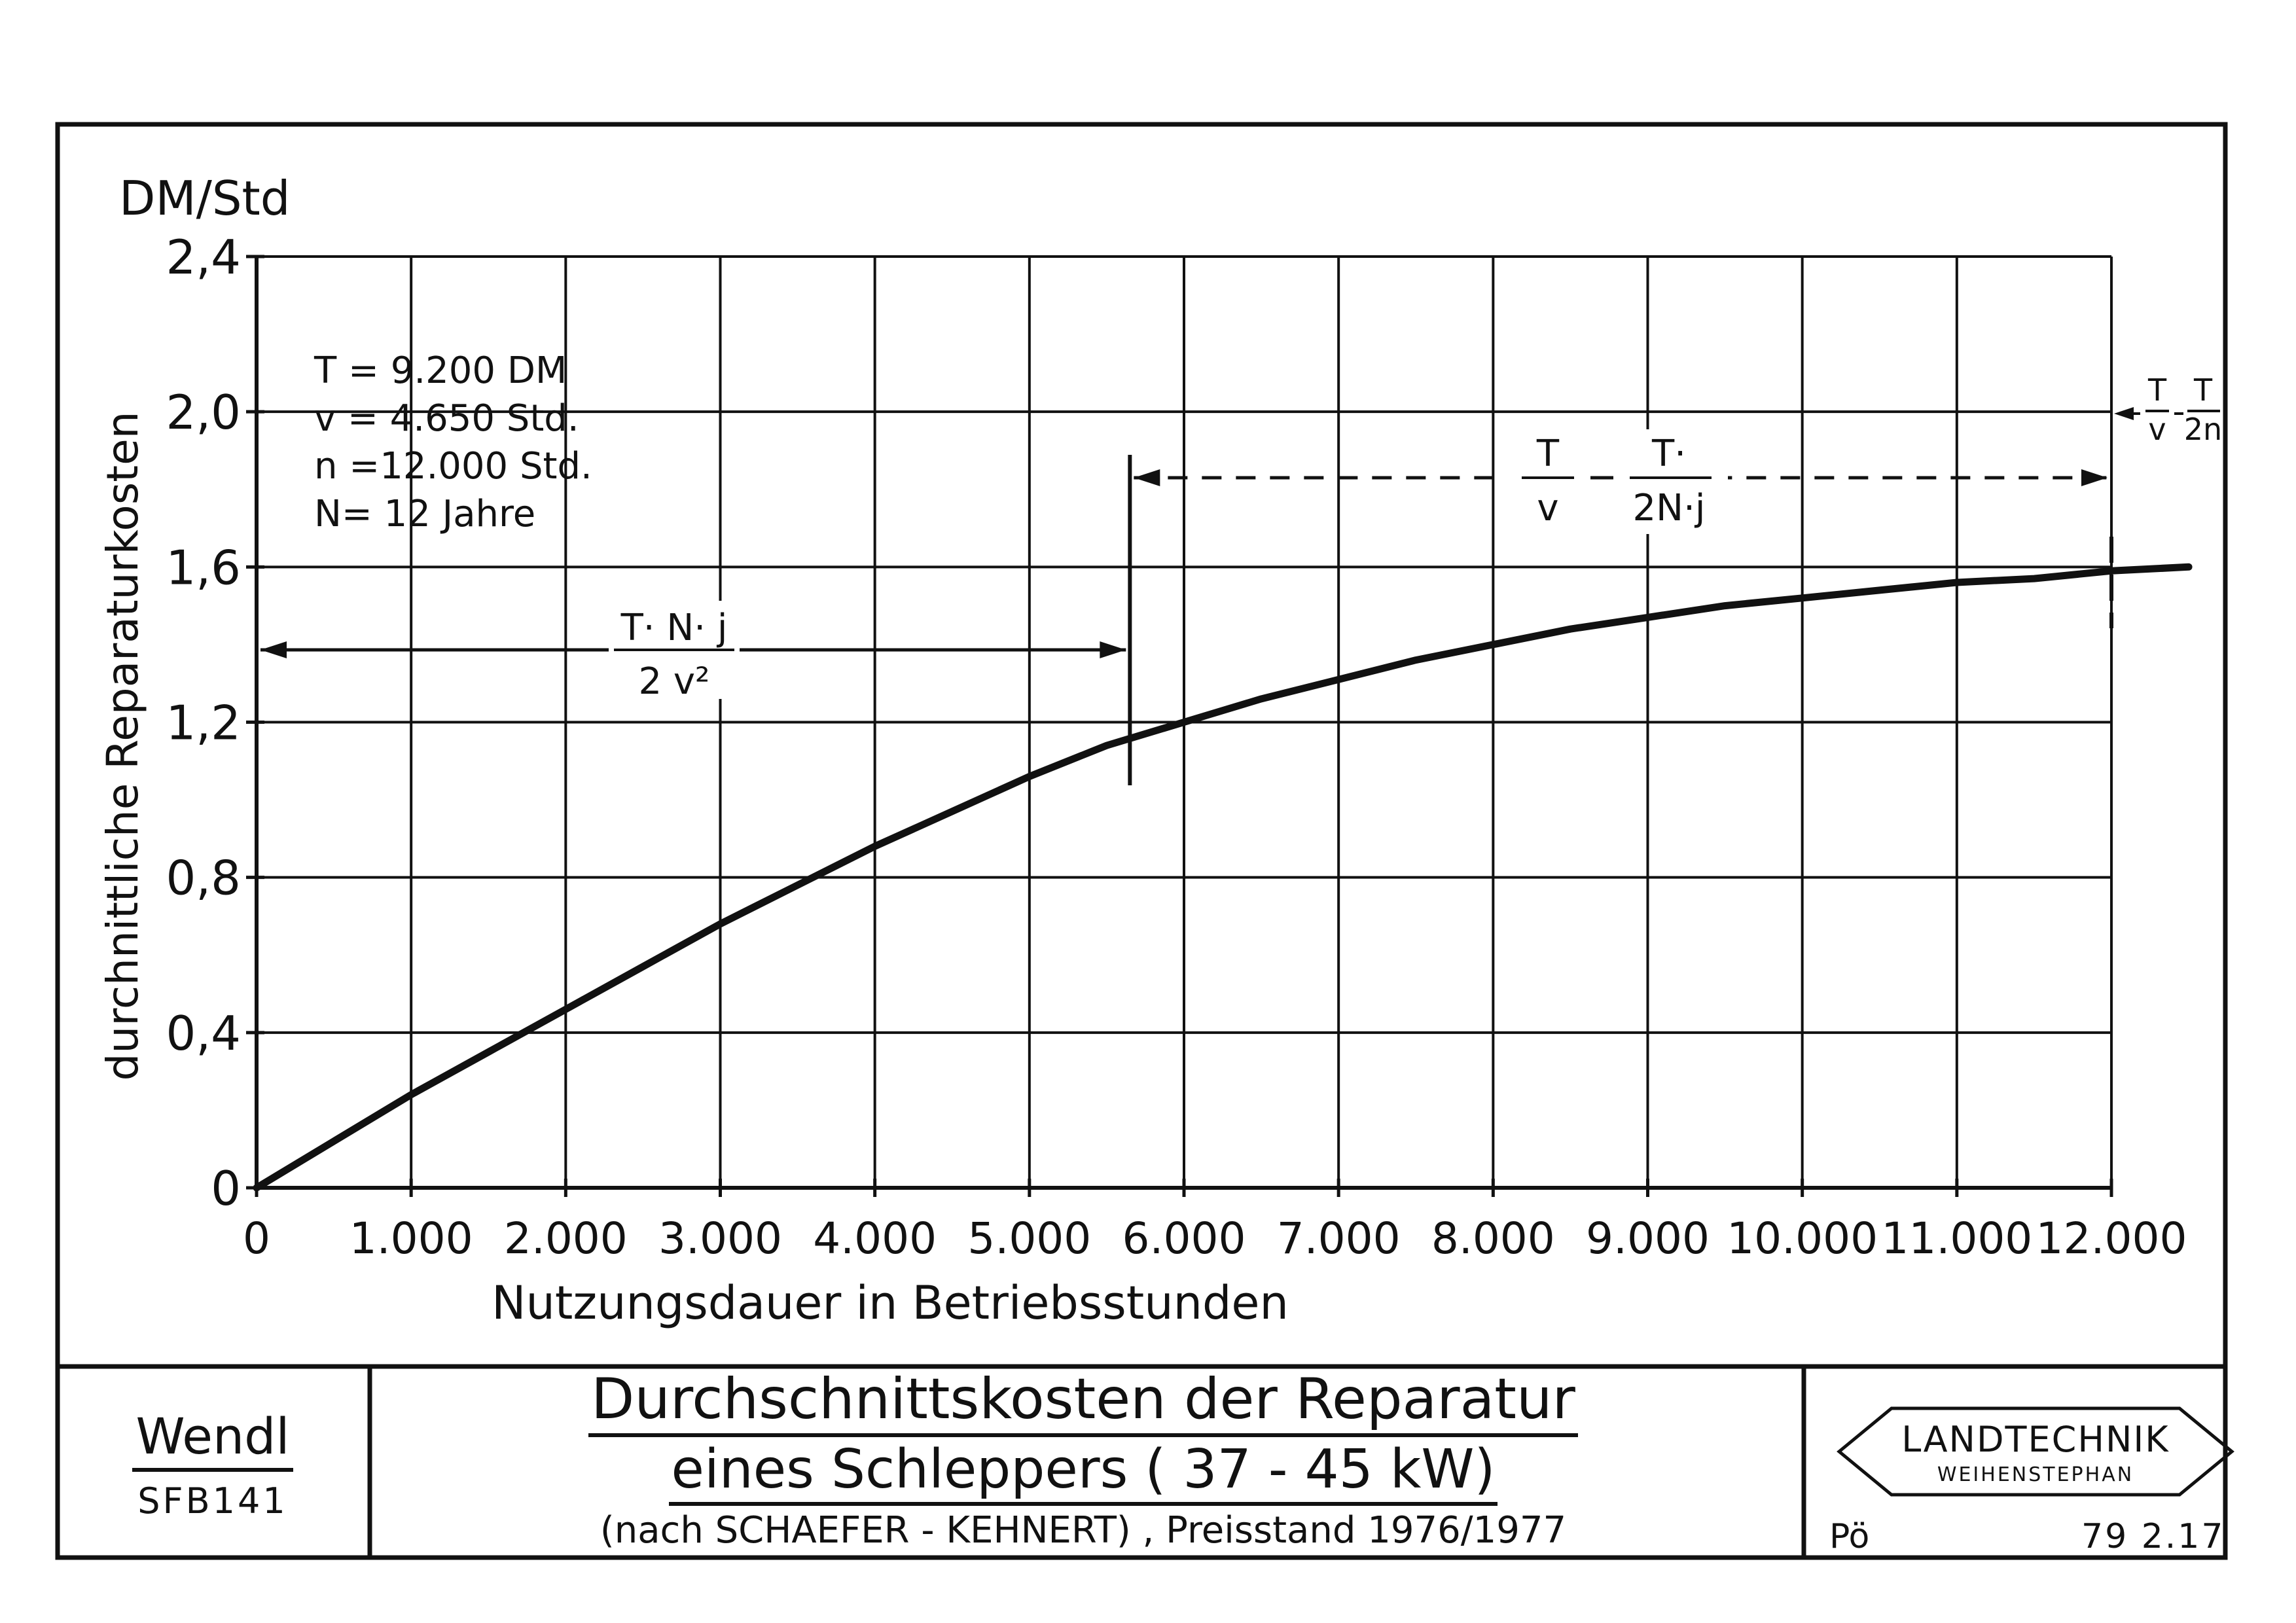 This screenshot has width=2296, height=1623. What do you see at coordinates (2035, 1439) in the screenshot?
I see `logo-text-landtechnik: LANDTECHNIK` at bounding box center [2035, 1439].